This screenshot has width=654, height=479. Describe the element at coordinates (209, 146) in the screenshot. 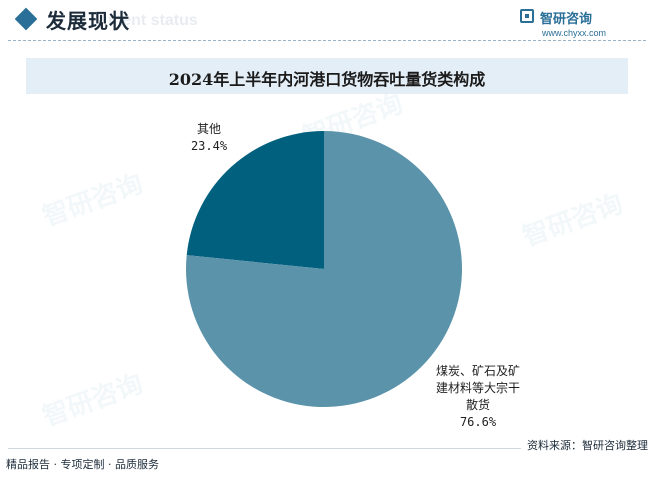

I see `slice-label-other-value: 23.4%` at that location.